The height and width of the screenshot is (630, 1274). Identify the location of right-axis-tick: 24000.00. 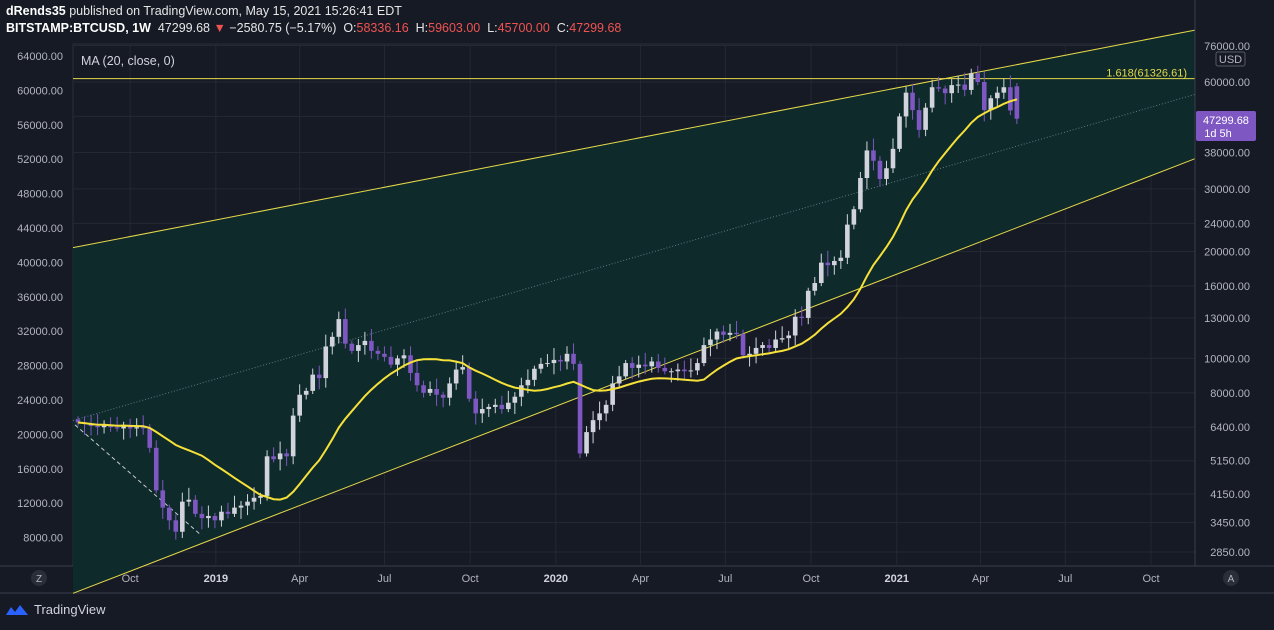
(1227, 224).